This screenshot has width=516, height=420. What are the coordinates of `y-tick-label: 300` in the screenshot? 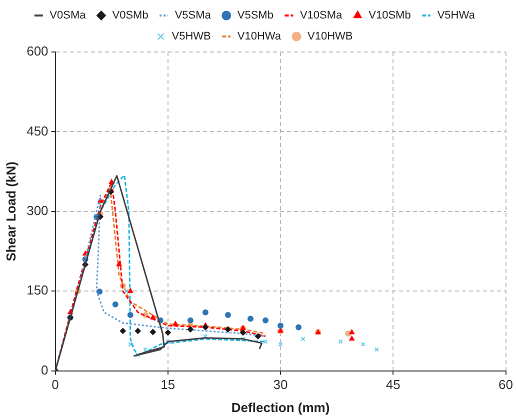 It's located at (37, 210).